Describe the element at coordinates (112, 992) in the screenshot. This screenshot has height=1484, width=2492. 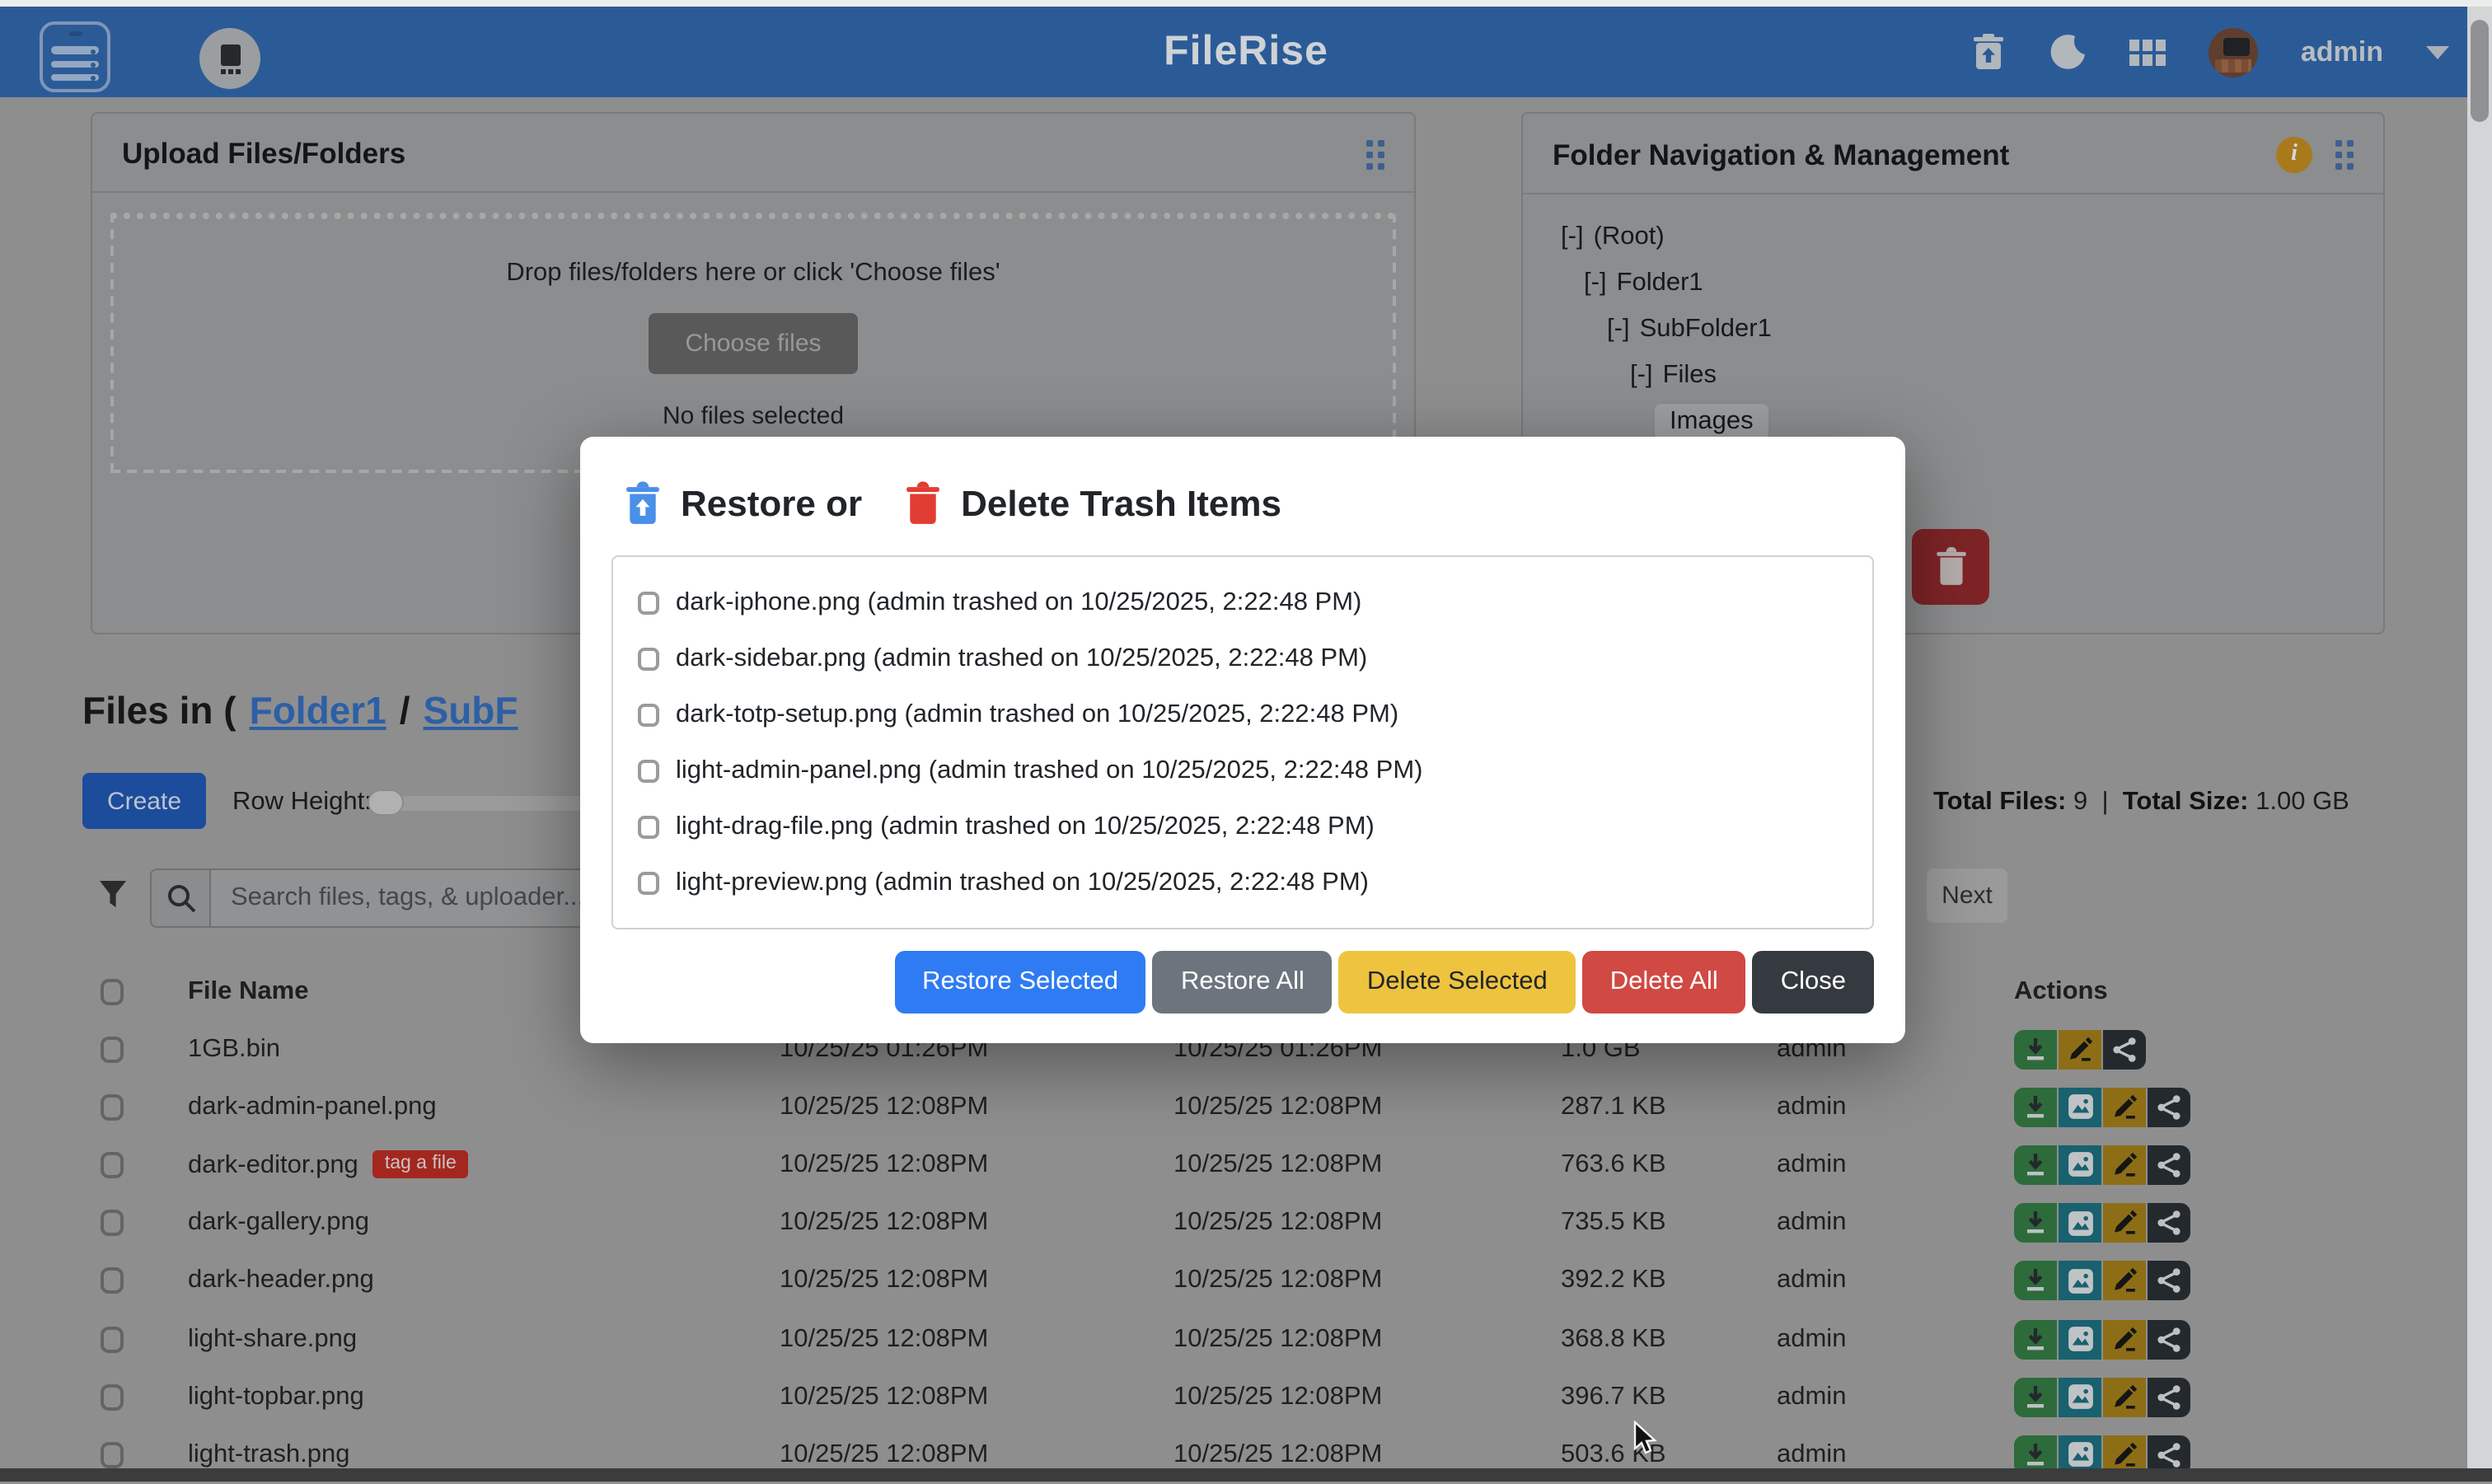
I see `select-all-checkbox` at that location.